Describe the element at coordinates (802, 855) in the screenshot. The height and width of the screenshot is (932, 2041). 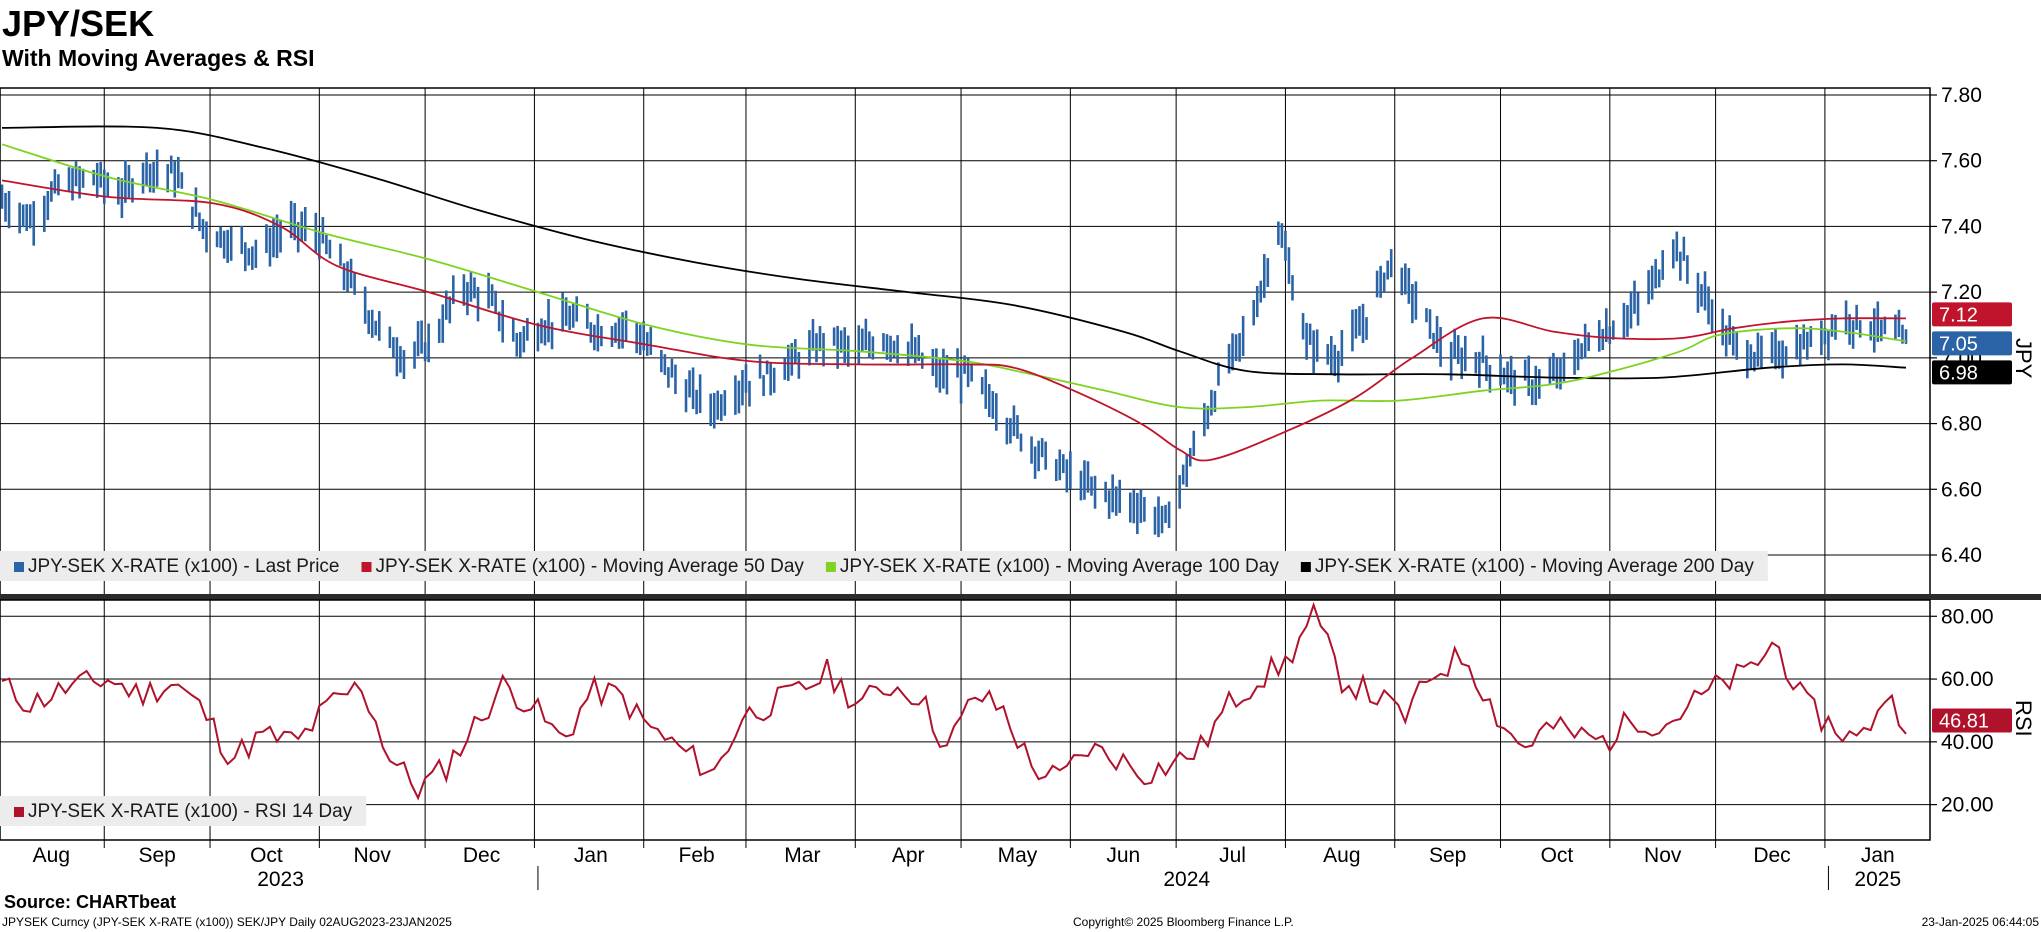
I see `month-label: Mar` at that location.